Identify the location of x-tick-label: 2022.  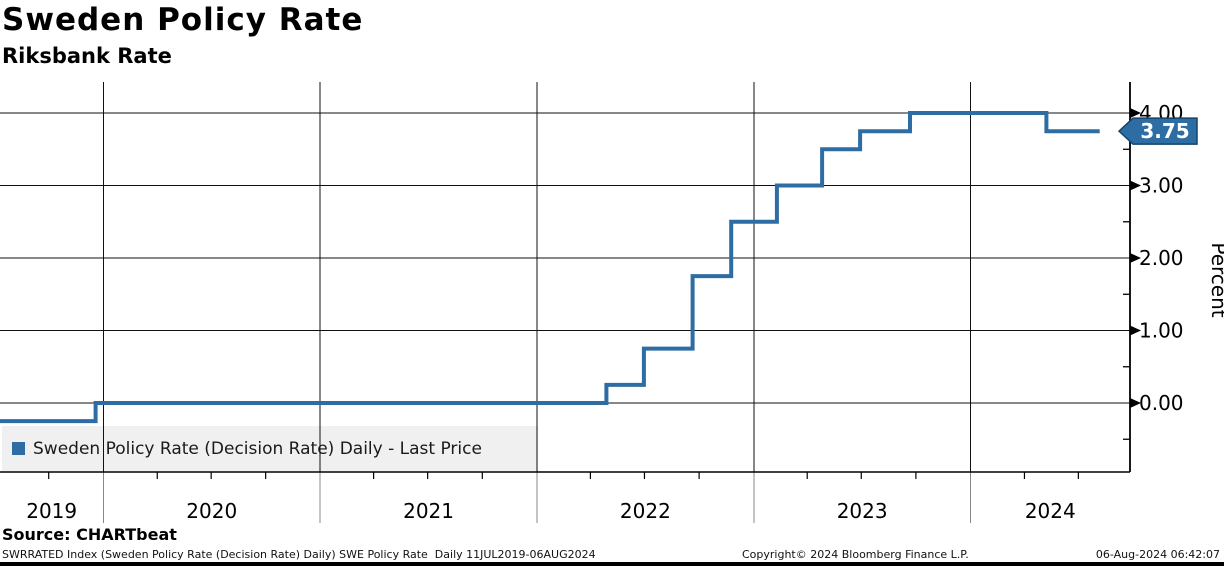
(645, 511).